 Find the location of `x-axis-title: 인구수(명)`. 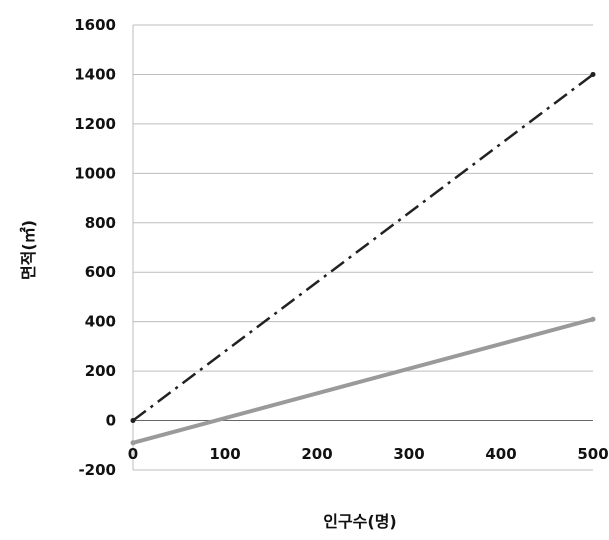

x-axis-title: 인구수(명) is located at coordinates (360, 521).